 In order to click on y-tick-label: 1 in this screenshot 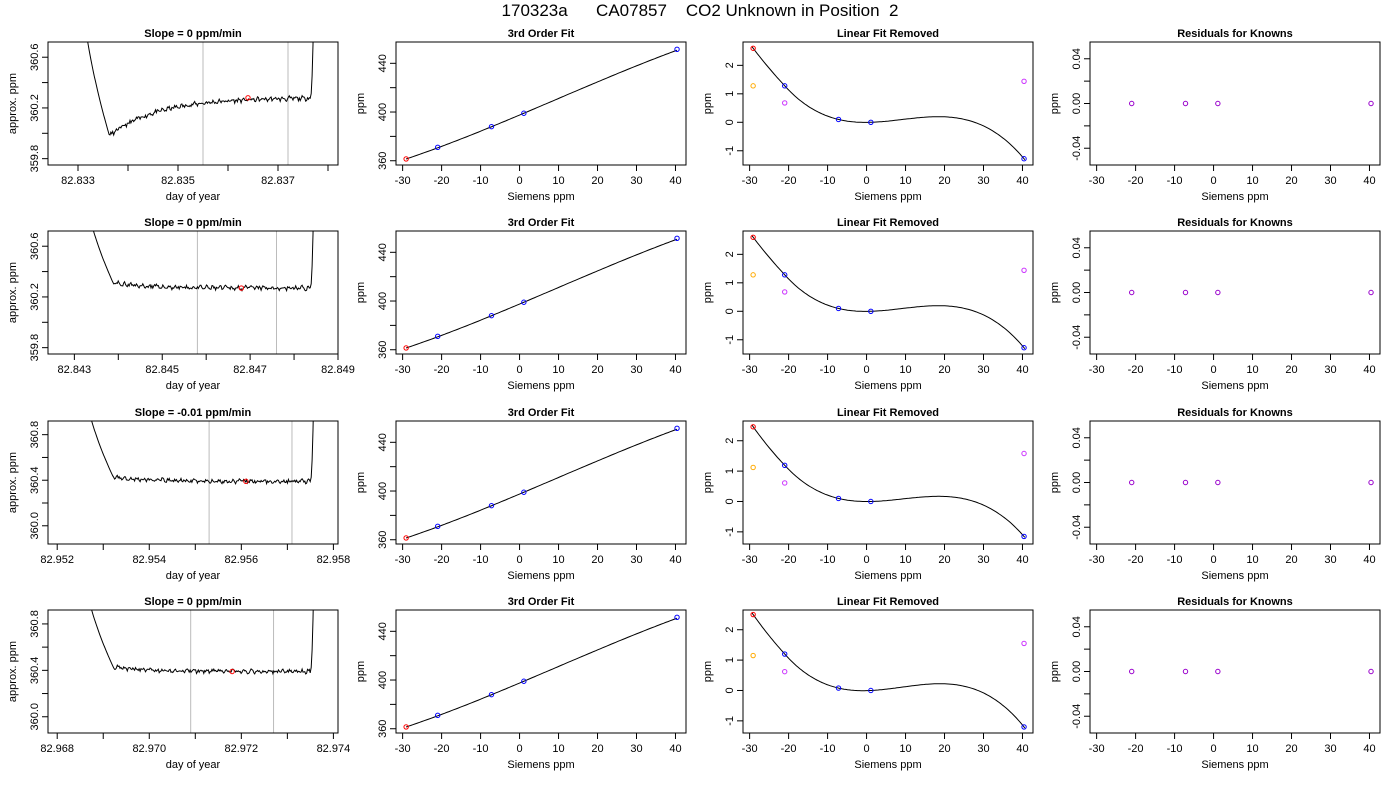, I will do `click(730, 471)`.